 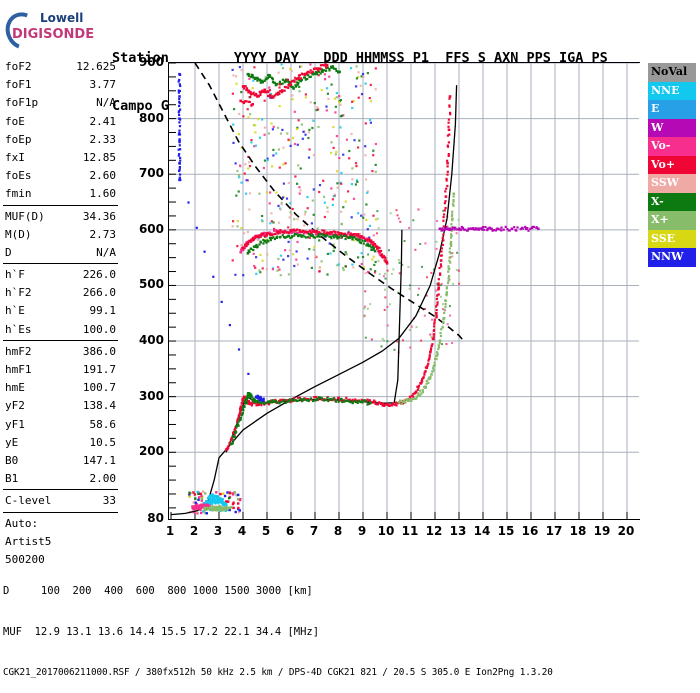 I want to click on legend-item-x: X+, so click(x=672, y=220).